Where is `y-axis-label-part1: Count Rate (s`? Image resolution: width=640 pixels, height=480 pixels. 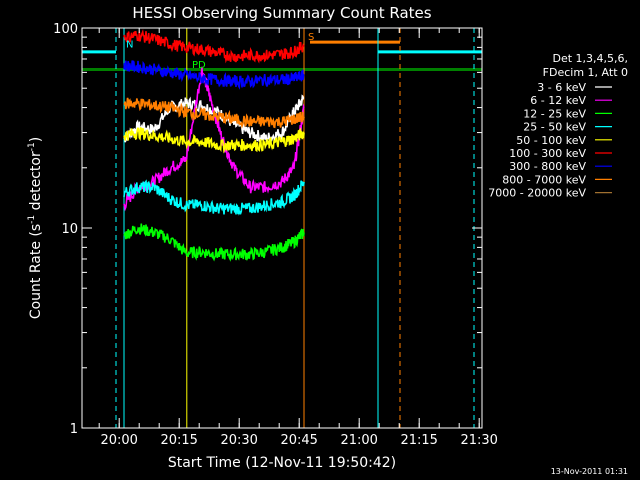 y-axis-label-part1: Count Rate (s is located at coordinates (36, 271).